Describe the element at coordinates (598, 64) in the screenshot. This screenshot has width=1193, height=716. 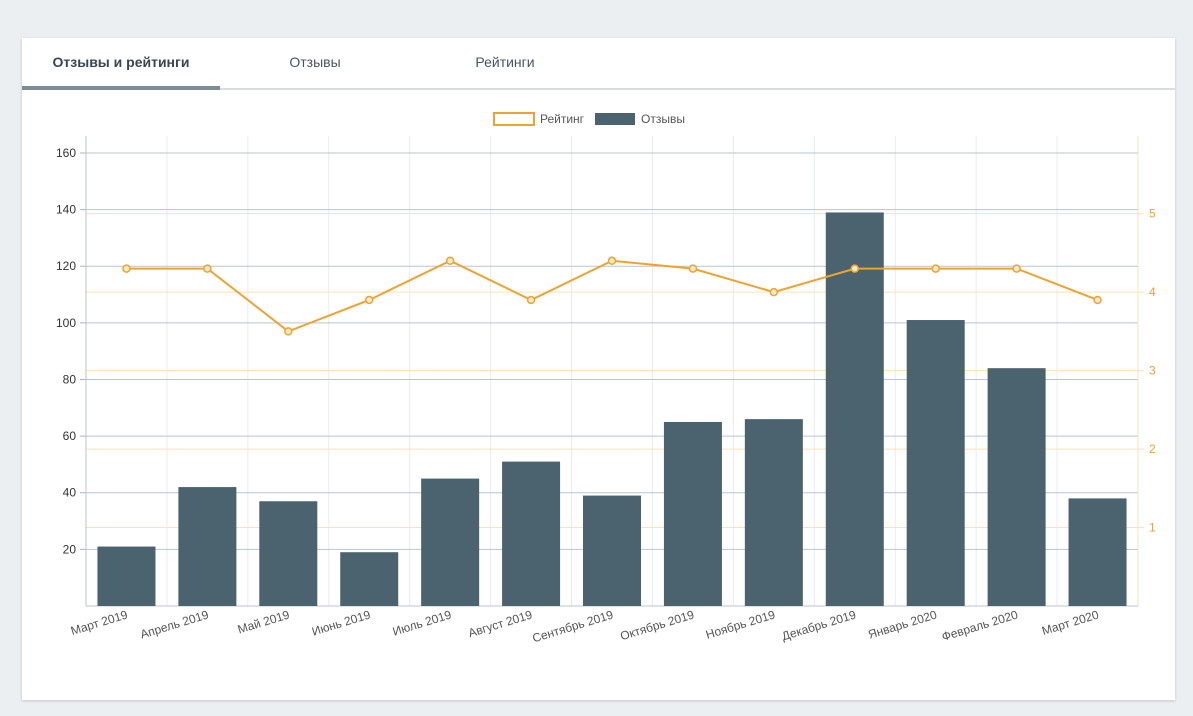
I see `tab-bar: Отзывы и рейтинги Отзывы Рейтинги` at that location.